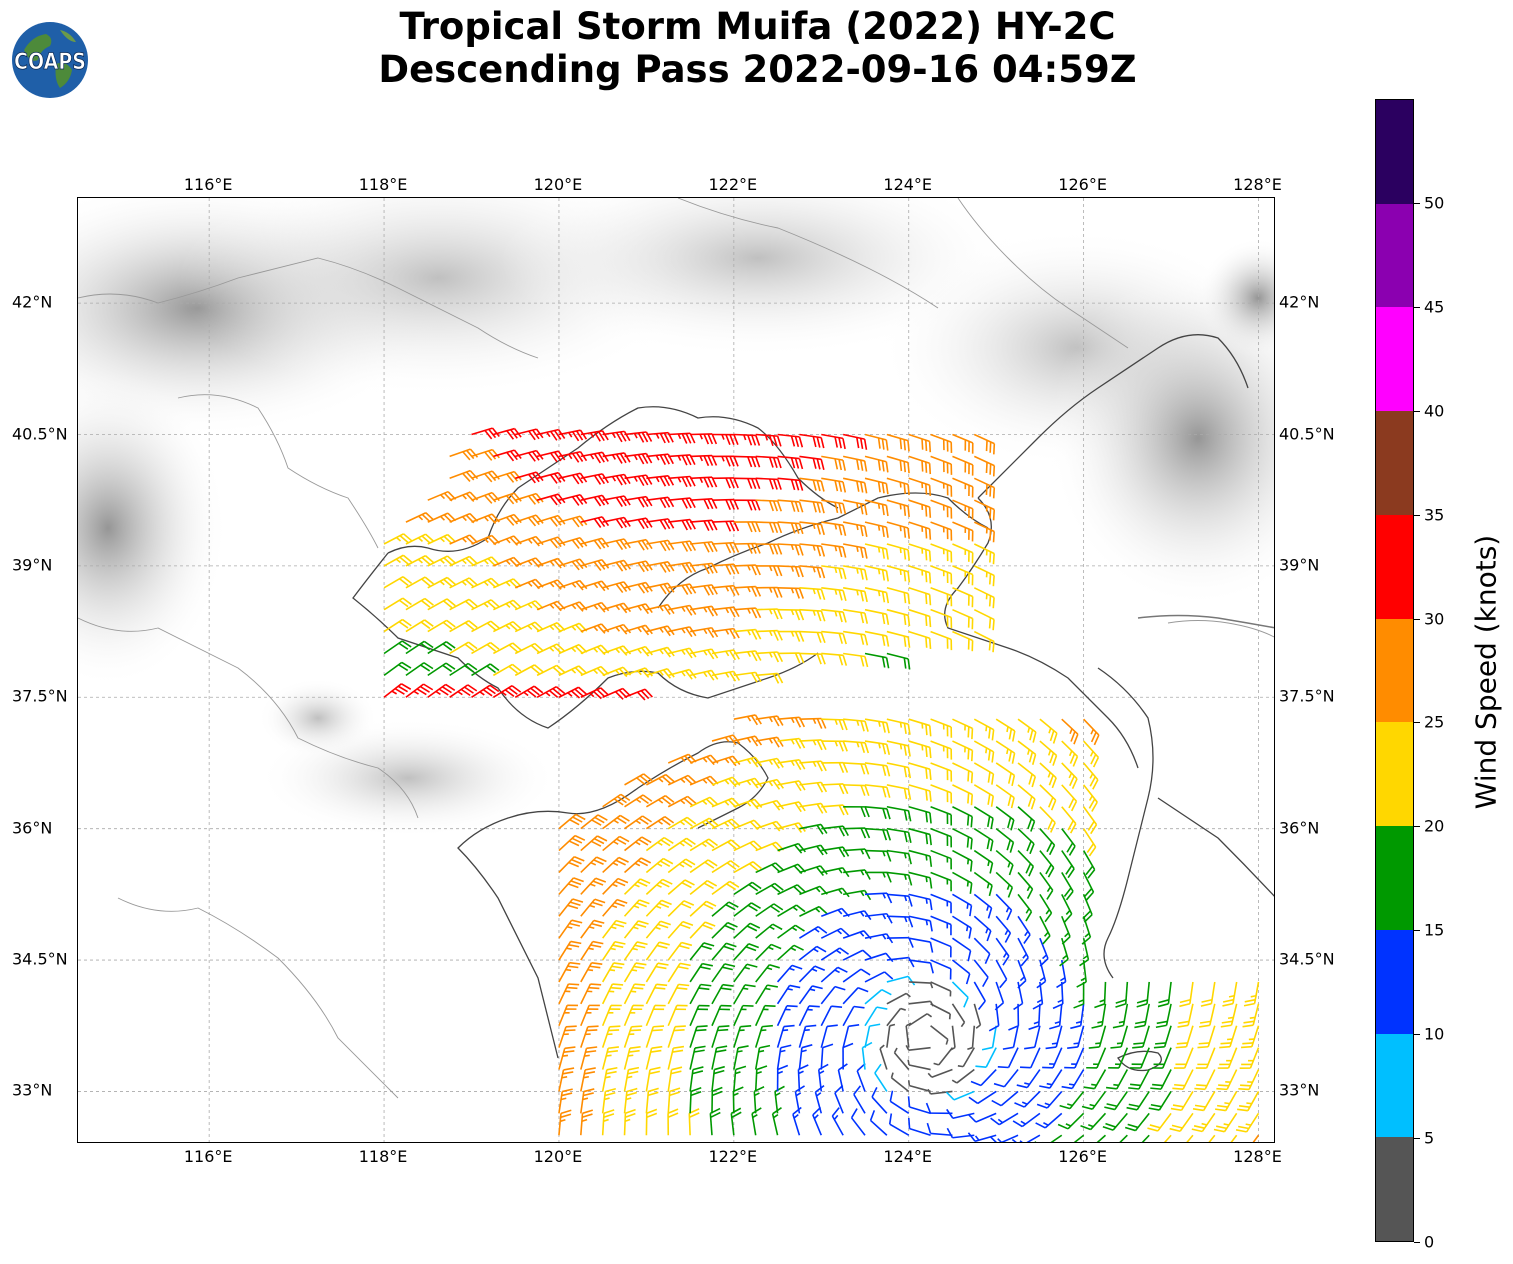 The image size is (1513, 1264). What do you see at coordinates (558, 1156) in the screenshot?
I see `lon-tick-label-bottom: 120°E` at bounding box center [558, 1156].